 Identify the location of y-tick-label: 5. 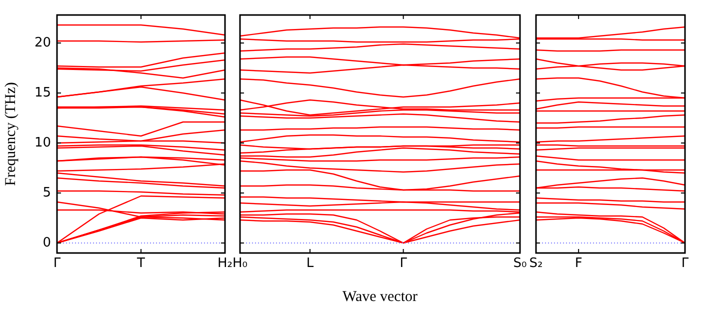
(46, 192).